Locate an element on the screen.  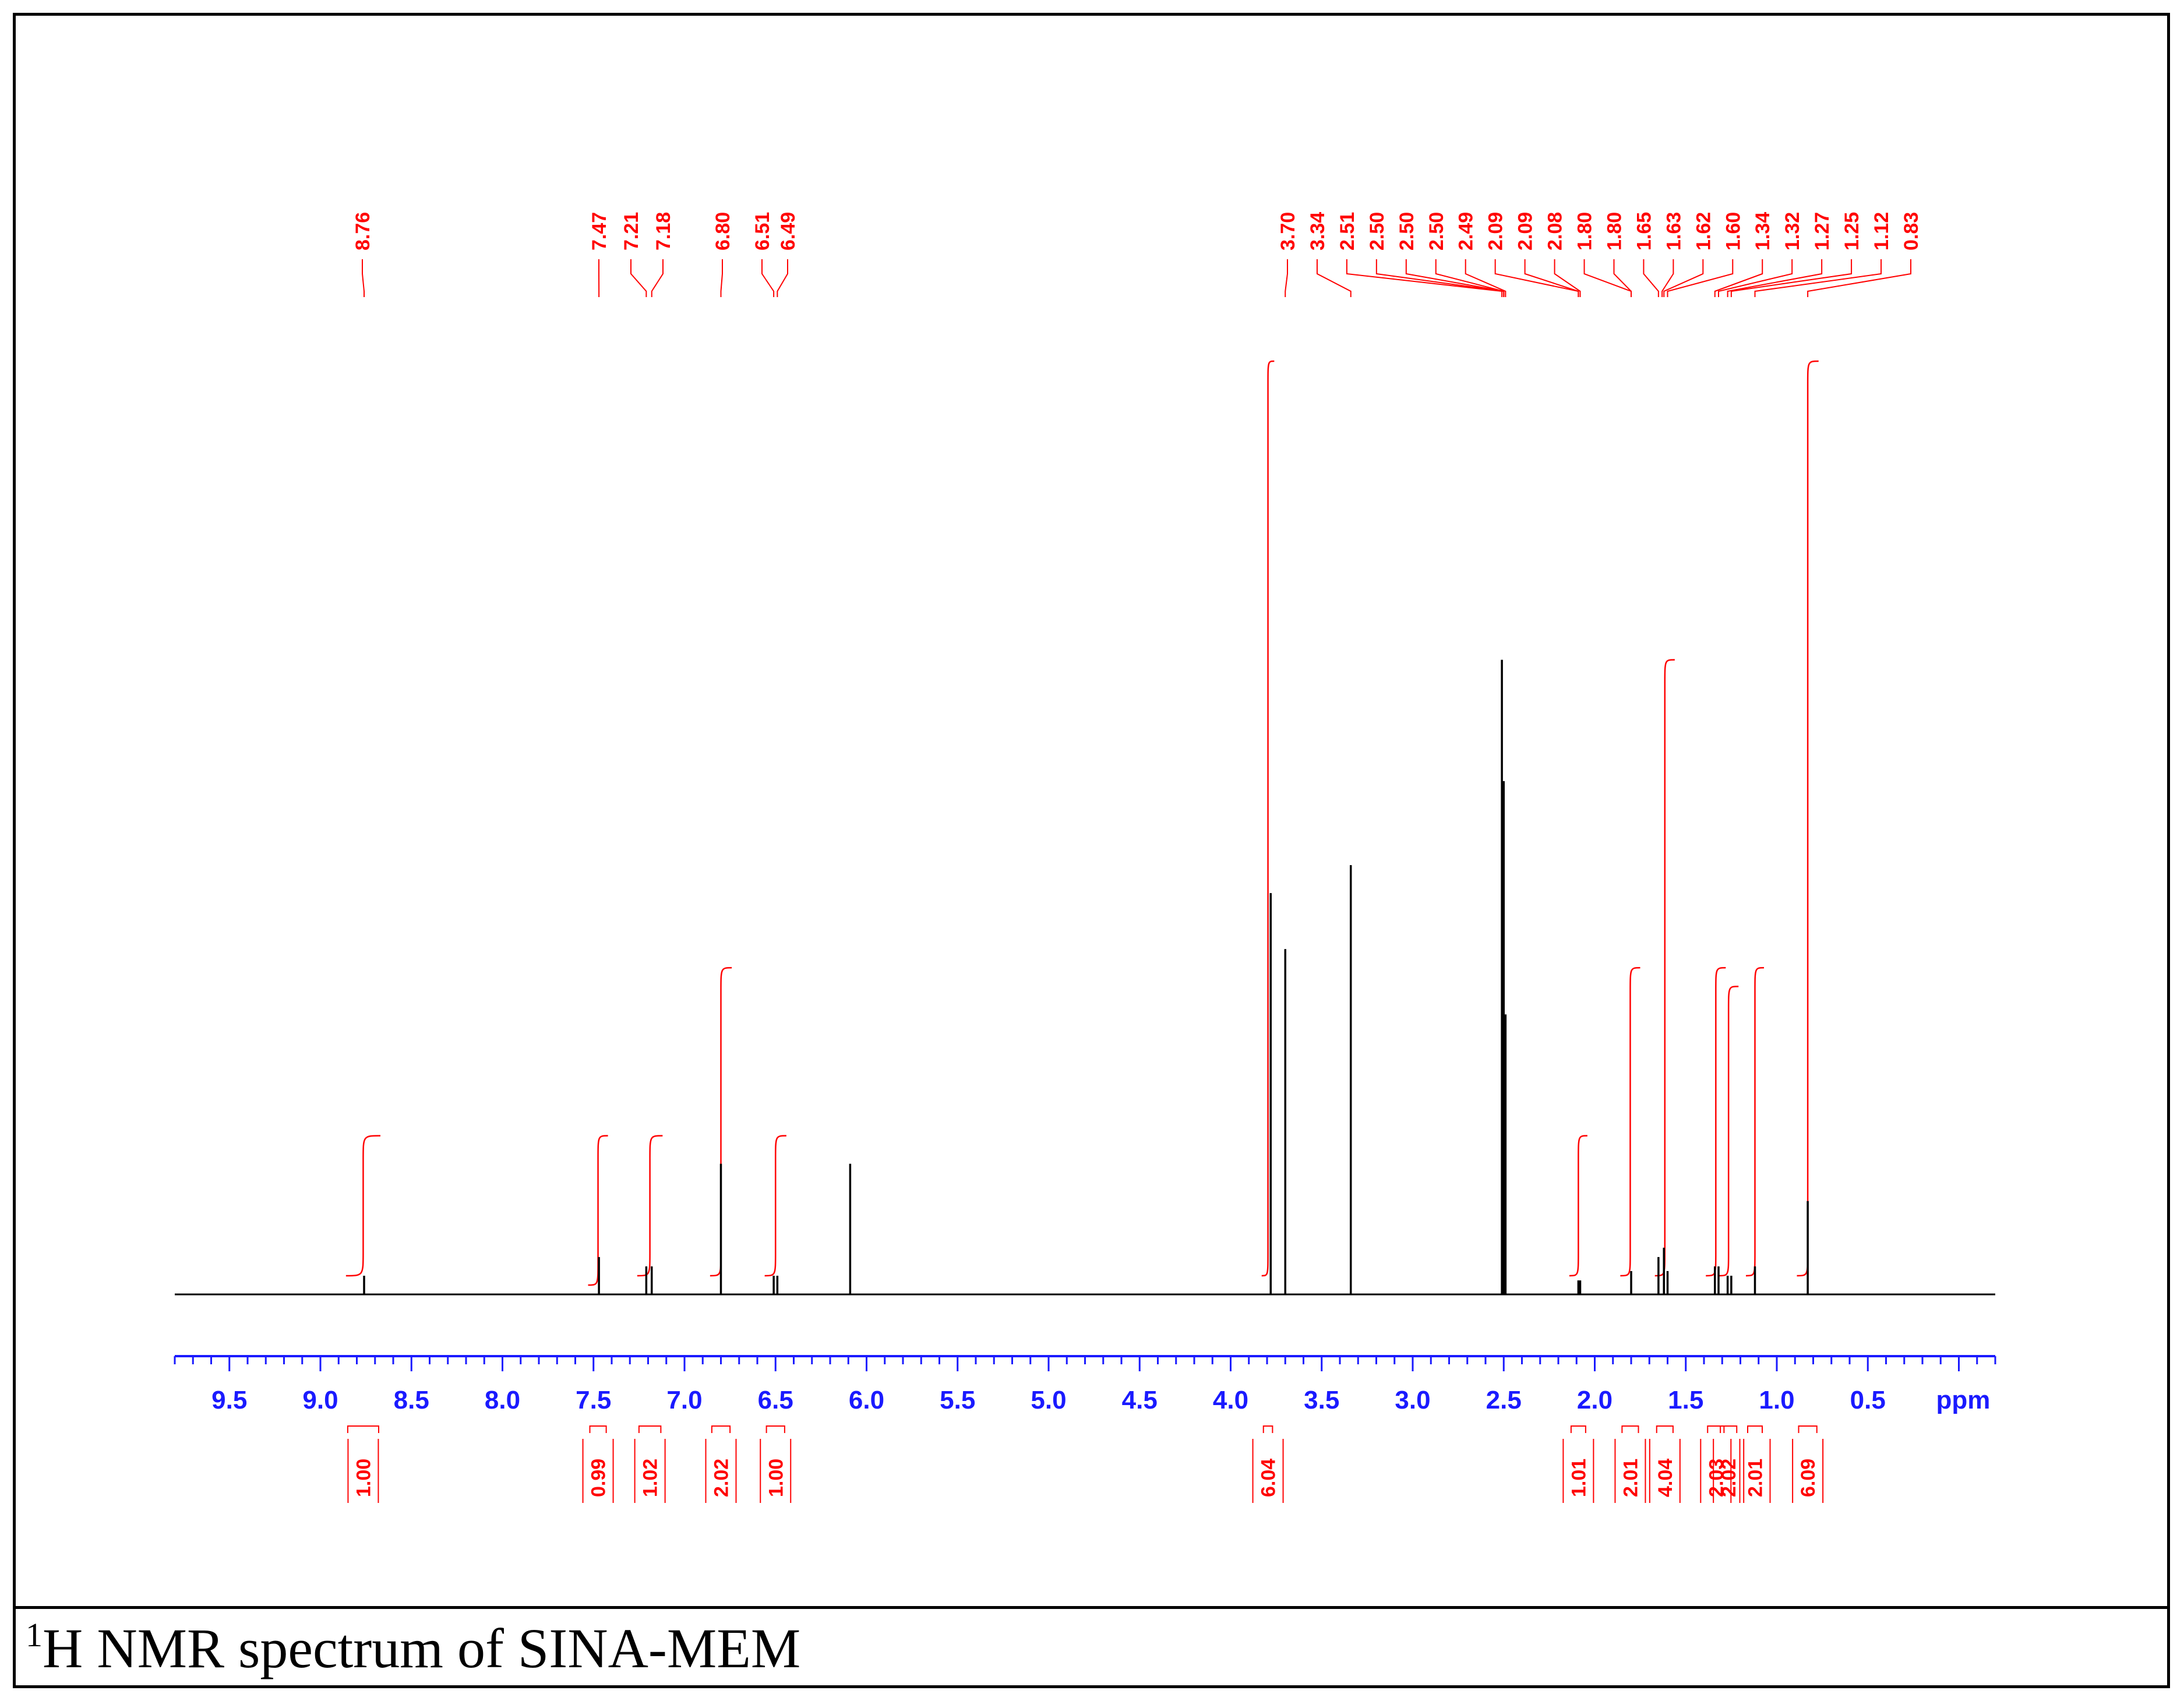
x-axis-tick-label: 6.5 is located at coordinates (775, 1400).